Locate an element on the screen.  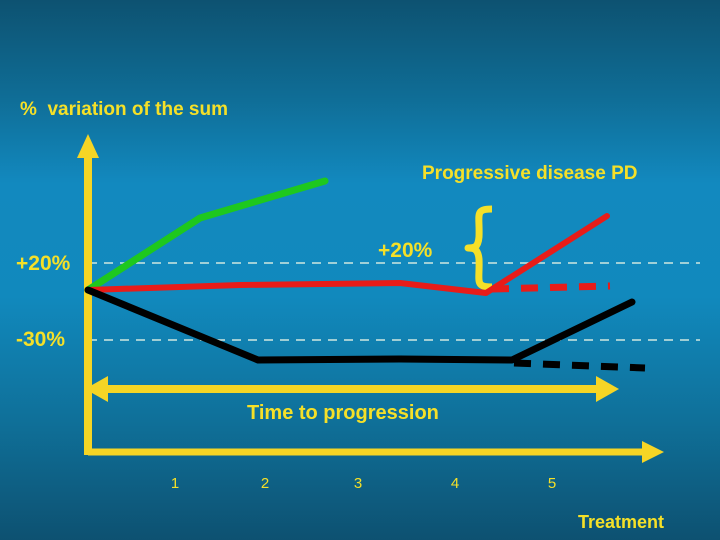
x-tick-label-1: 1 is located at coordinates (175, 483).